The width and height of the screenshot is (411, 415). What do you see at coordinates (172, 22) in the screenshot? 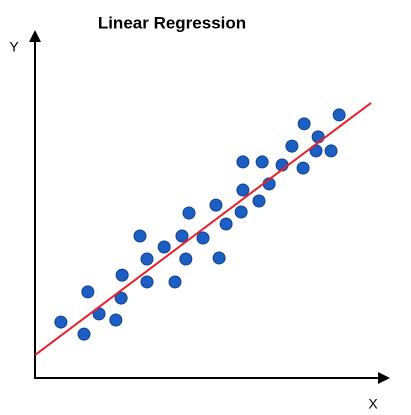
I see `chart-title: Linear Regression` at bounding box center [172, 22].